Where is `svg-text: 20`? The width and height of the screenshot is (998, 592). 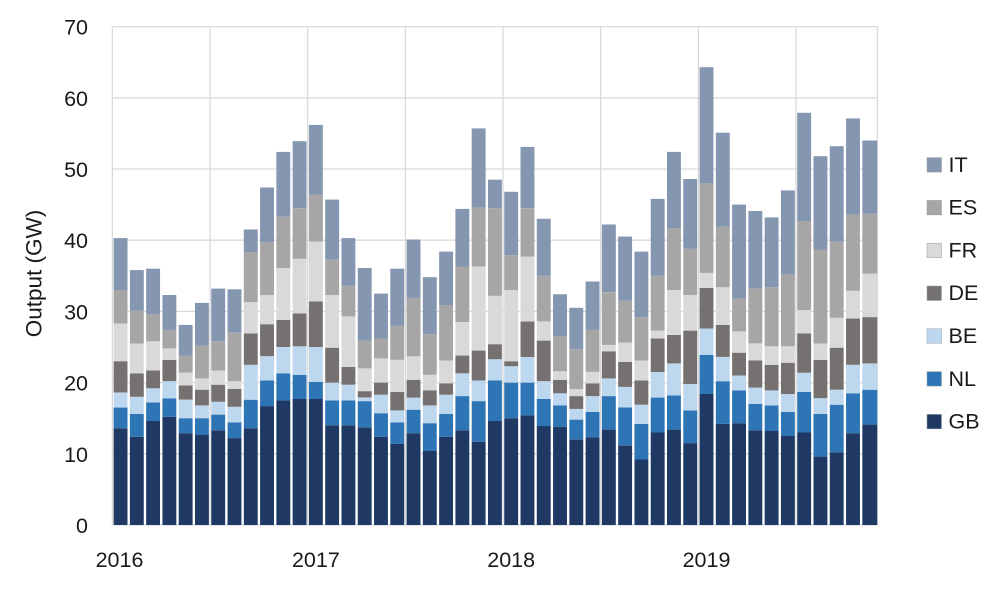 svg-text: 20 is located at coordinates (76, 384).